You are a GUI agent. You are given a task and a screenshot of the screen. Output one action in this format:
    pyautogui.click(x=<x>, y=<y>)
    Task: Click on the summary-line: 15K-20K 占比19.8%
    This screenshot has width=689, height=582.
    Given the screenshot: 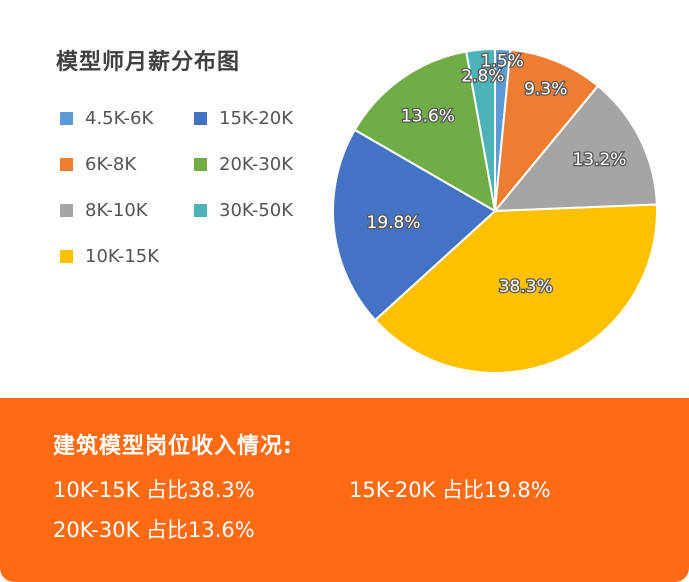 What is the action you would take?
    pyautogui.click(x=450, y=490)
    